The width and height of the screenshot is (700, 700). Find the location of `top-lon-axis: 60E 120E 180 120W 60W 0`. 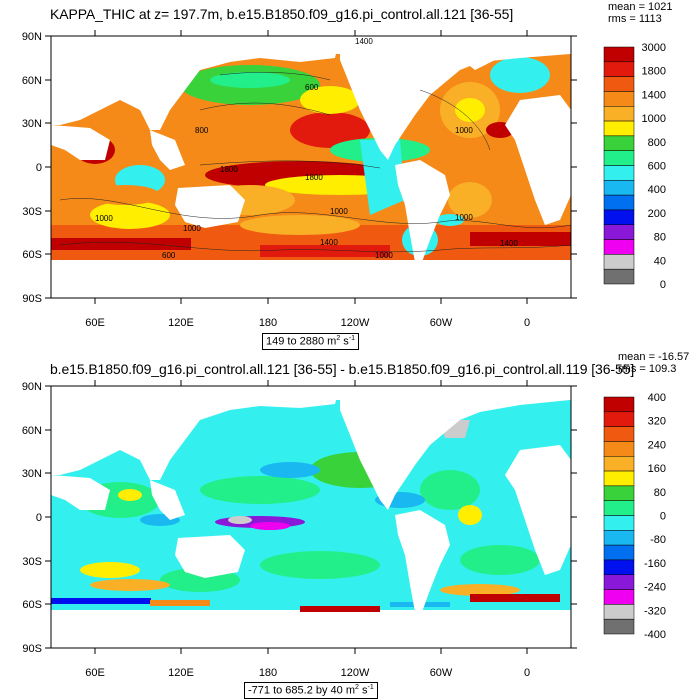

top-lon-axis: 60E 120E 180 120W 60W 0 is located at coordinates (307, 323).